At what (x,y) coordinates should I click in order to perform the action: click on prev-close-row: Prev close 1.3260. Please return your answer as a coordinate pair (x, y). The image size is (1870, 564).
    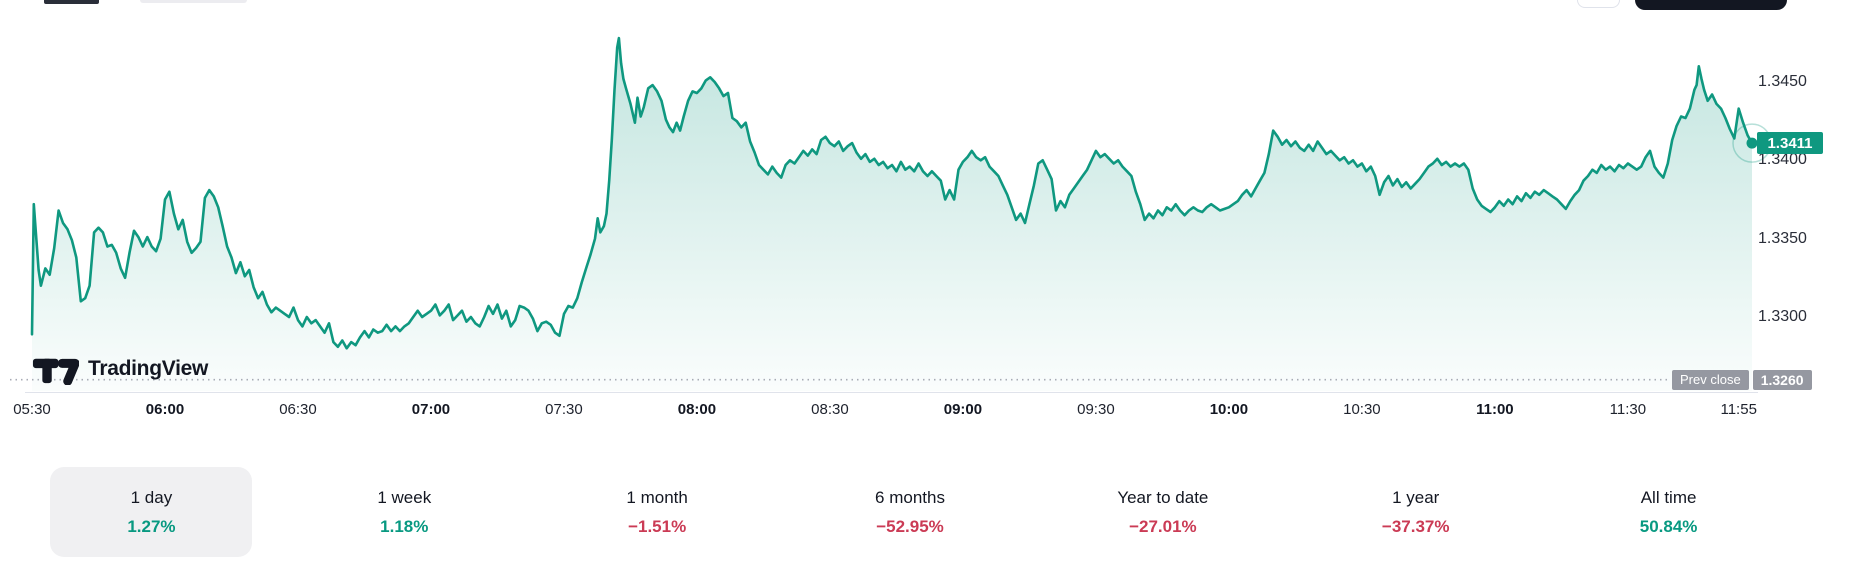
    Looking at the image, I should click on (1742, 379).